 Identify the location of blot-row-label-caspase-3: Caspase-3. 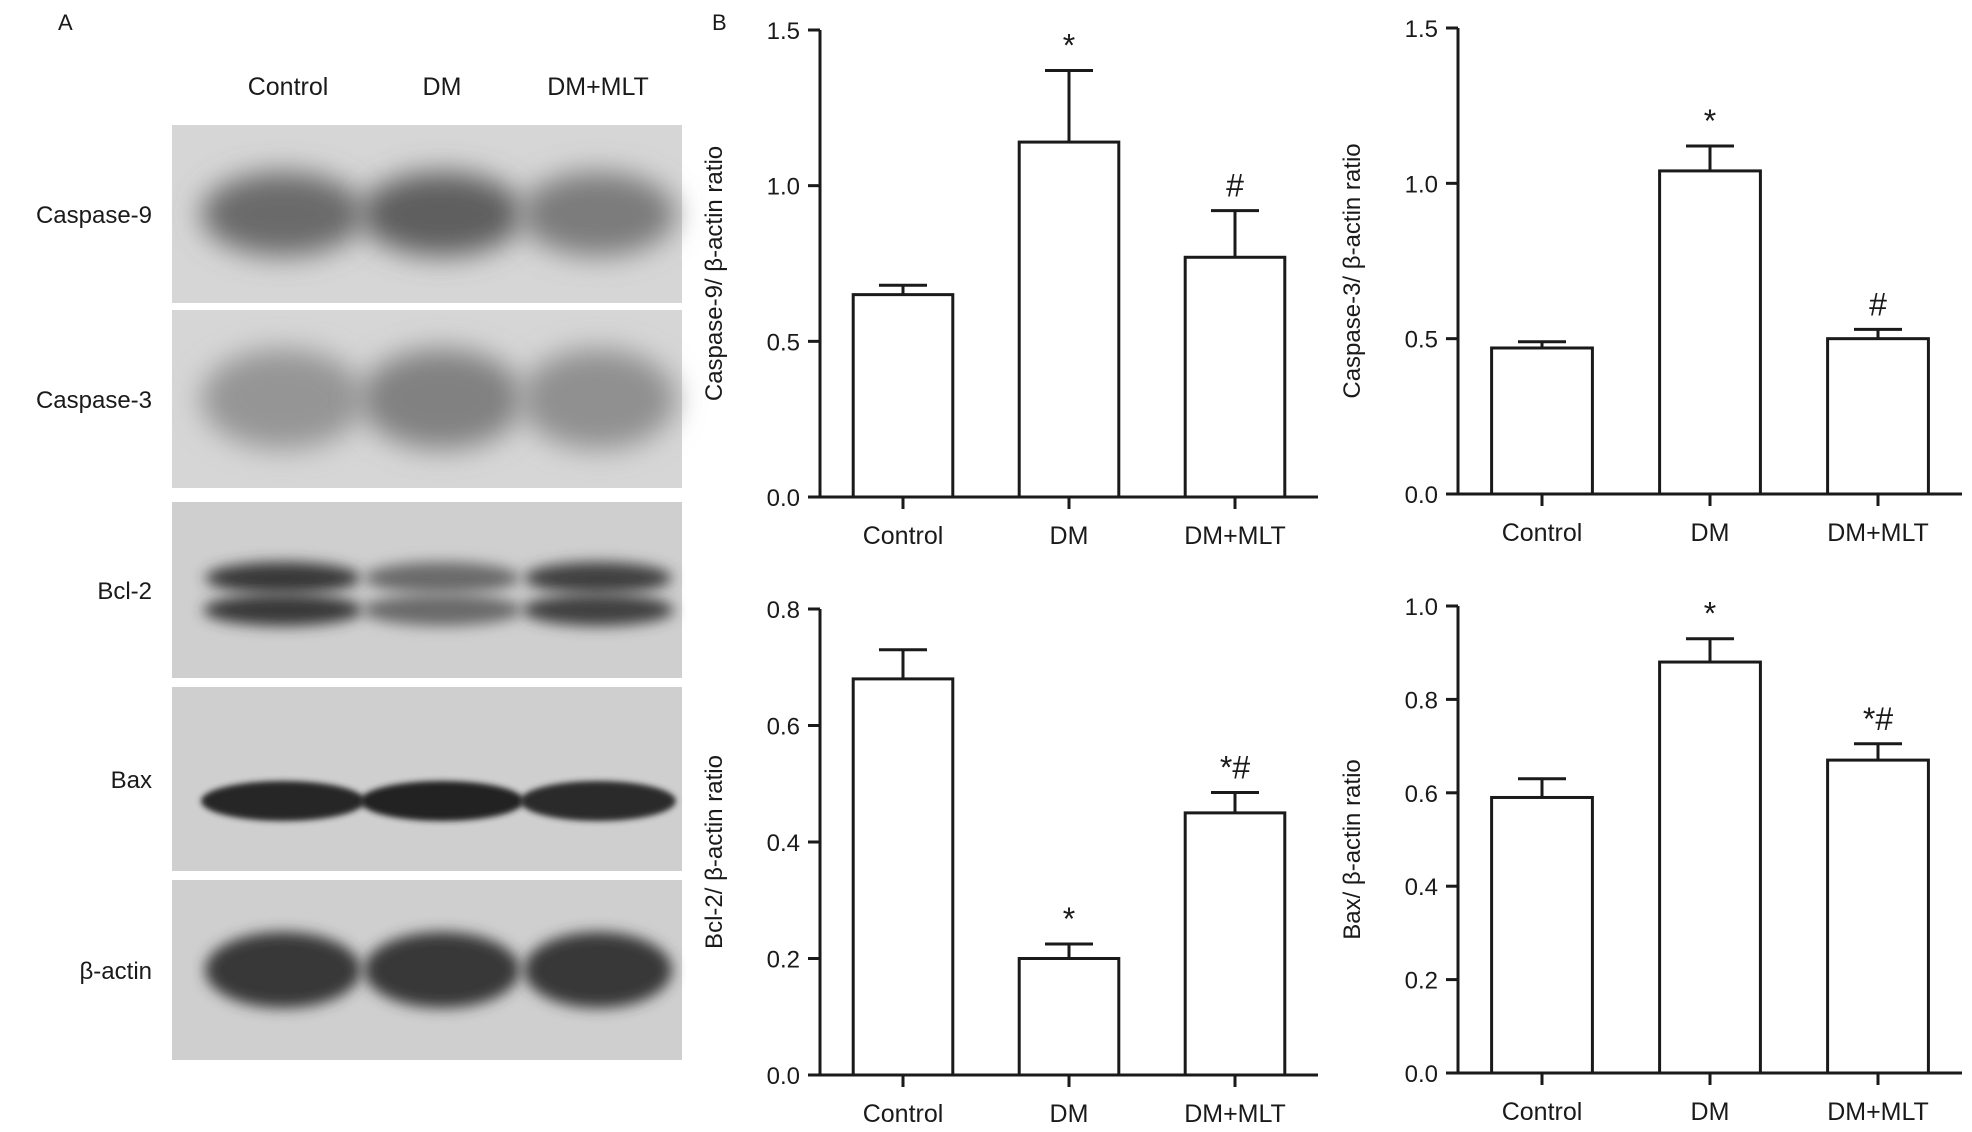
(94, 400).